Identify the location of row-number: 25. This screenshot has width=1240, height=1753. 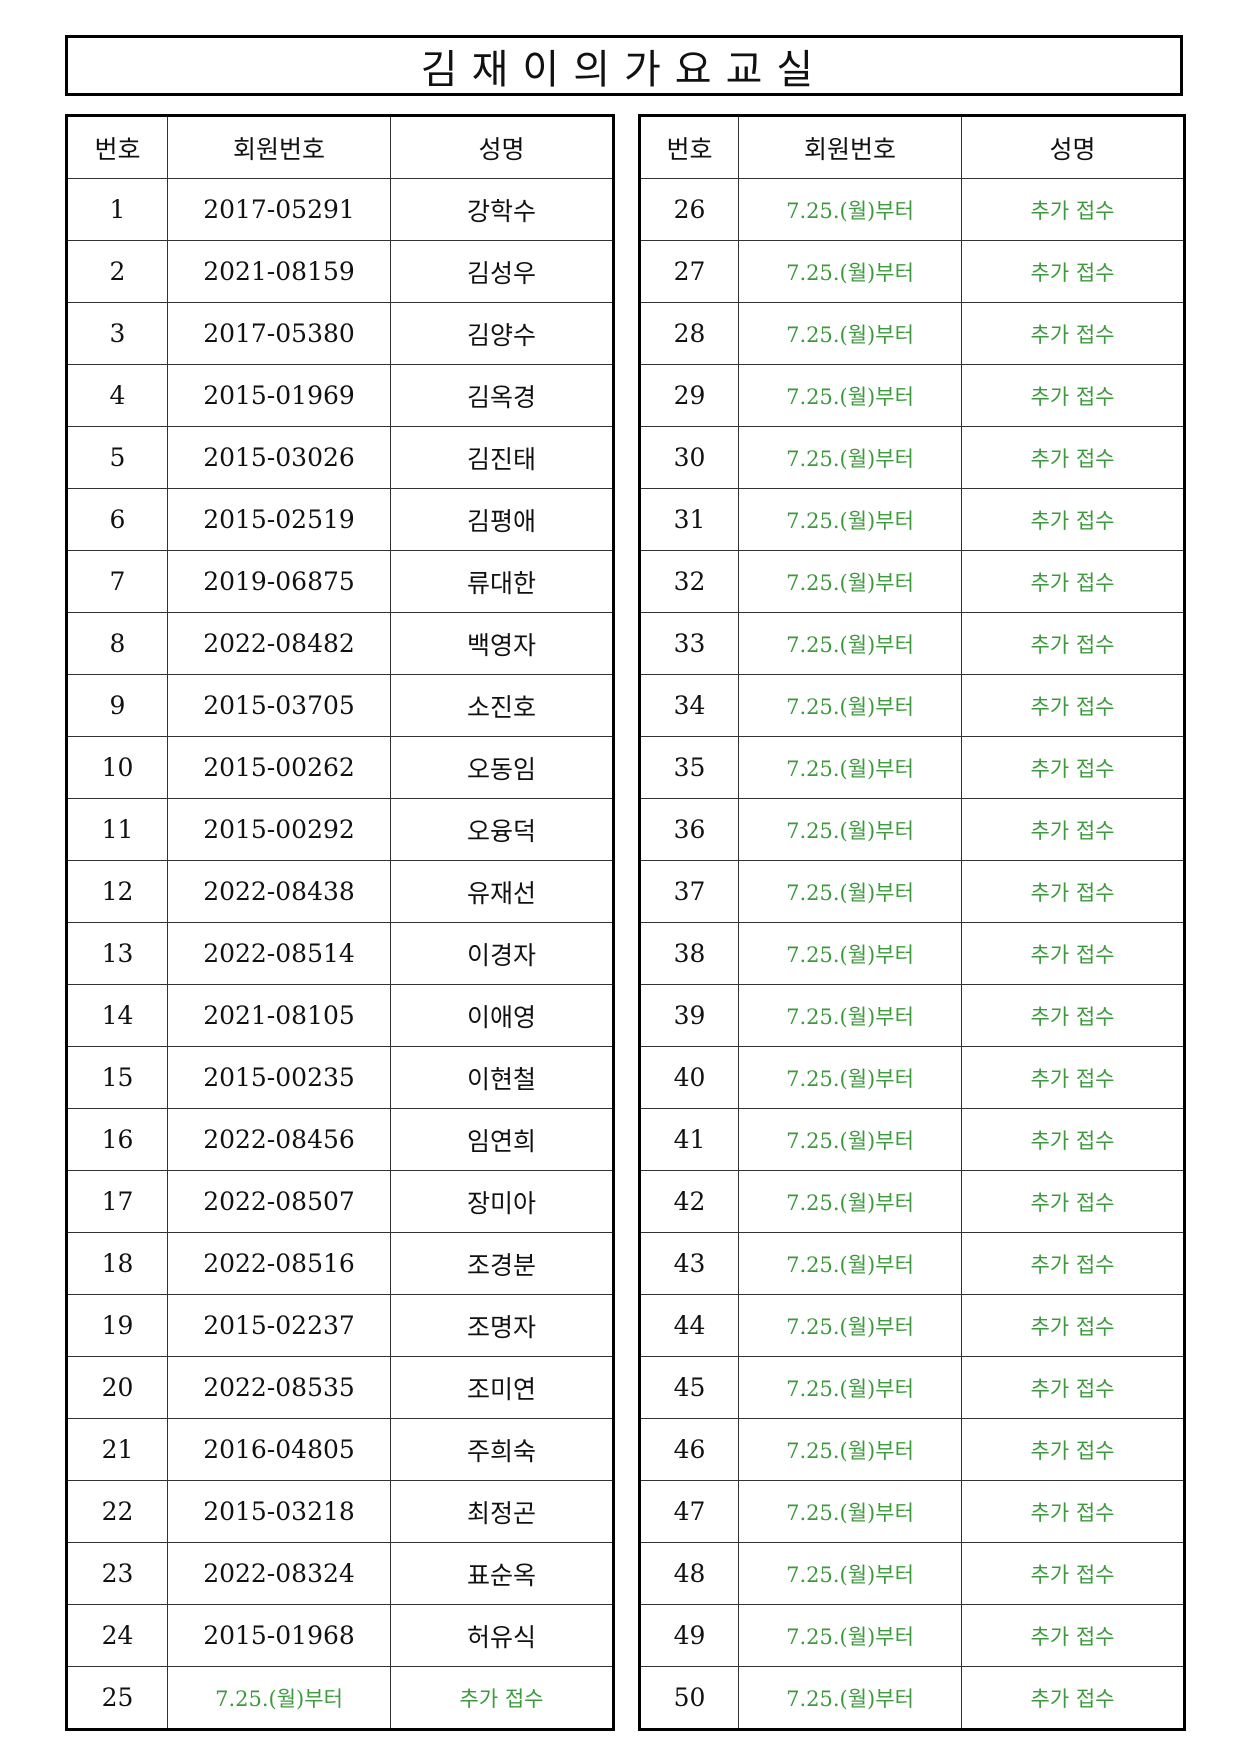
(117, 1698).